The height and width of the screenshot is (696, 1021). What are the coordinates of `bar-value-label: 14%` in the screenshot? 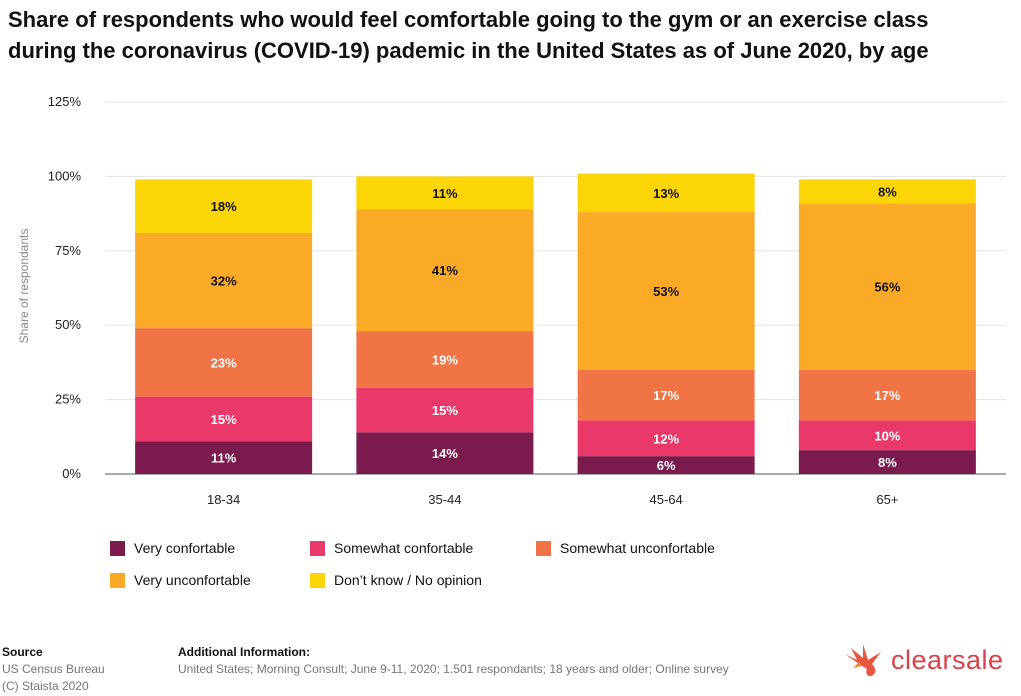 It's located at (445, 453).